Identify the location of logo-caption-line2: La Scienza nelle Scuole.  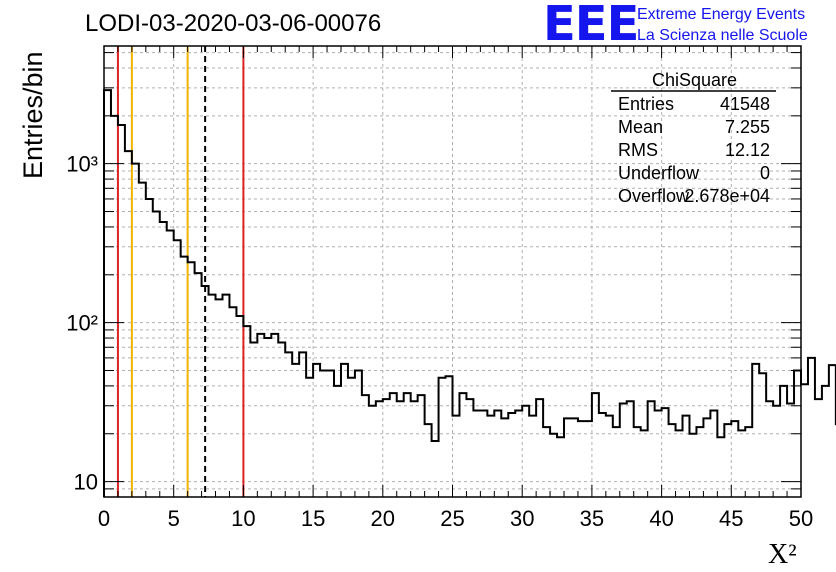
(722, 35).